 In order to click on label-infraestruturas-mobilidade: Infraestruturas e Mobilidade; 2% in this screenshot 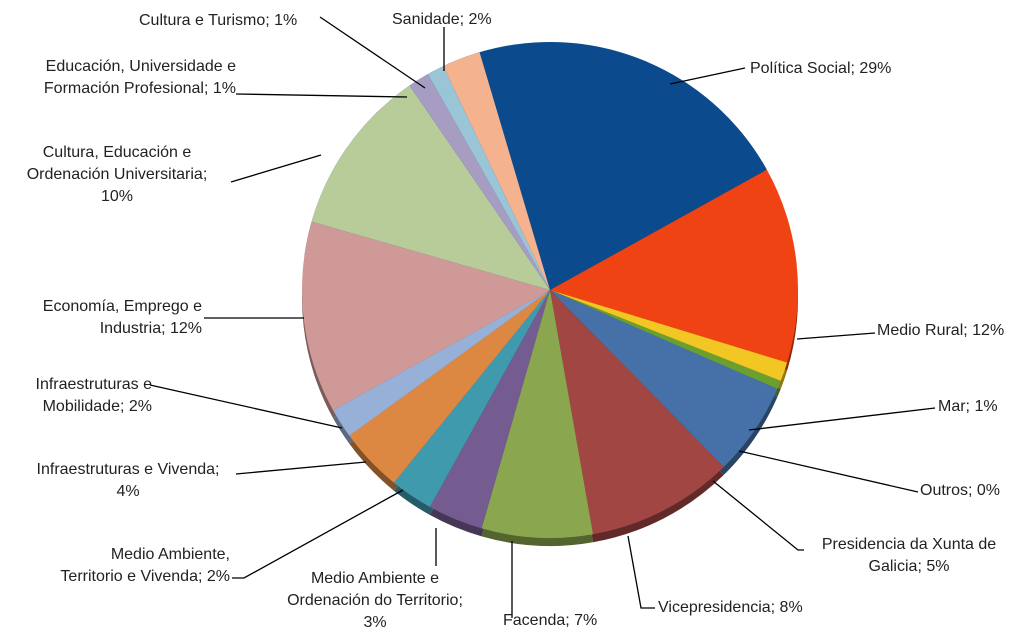, I will do `click(94, 395)`.